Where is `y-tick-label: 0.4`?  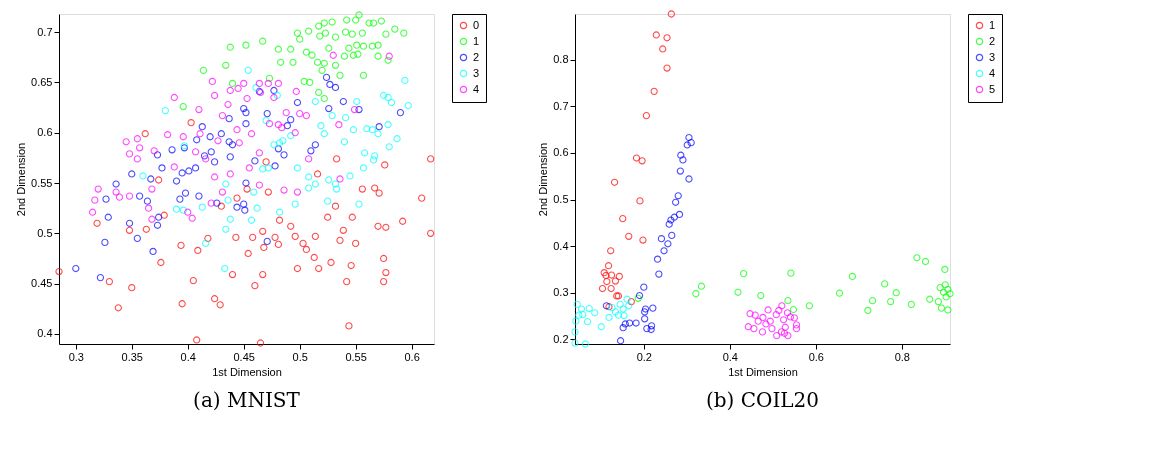
y-tick-label: 0.4 is located at coordinates (561, 245).